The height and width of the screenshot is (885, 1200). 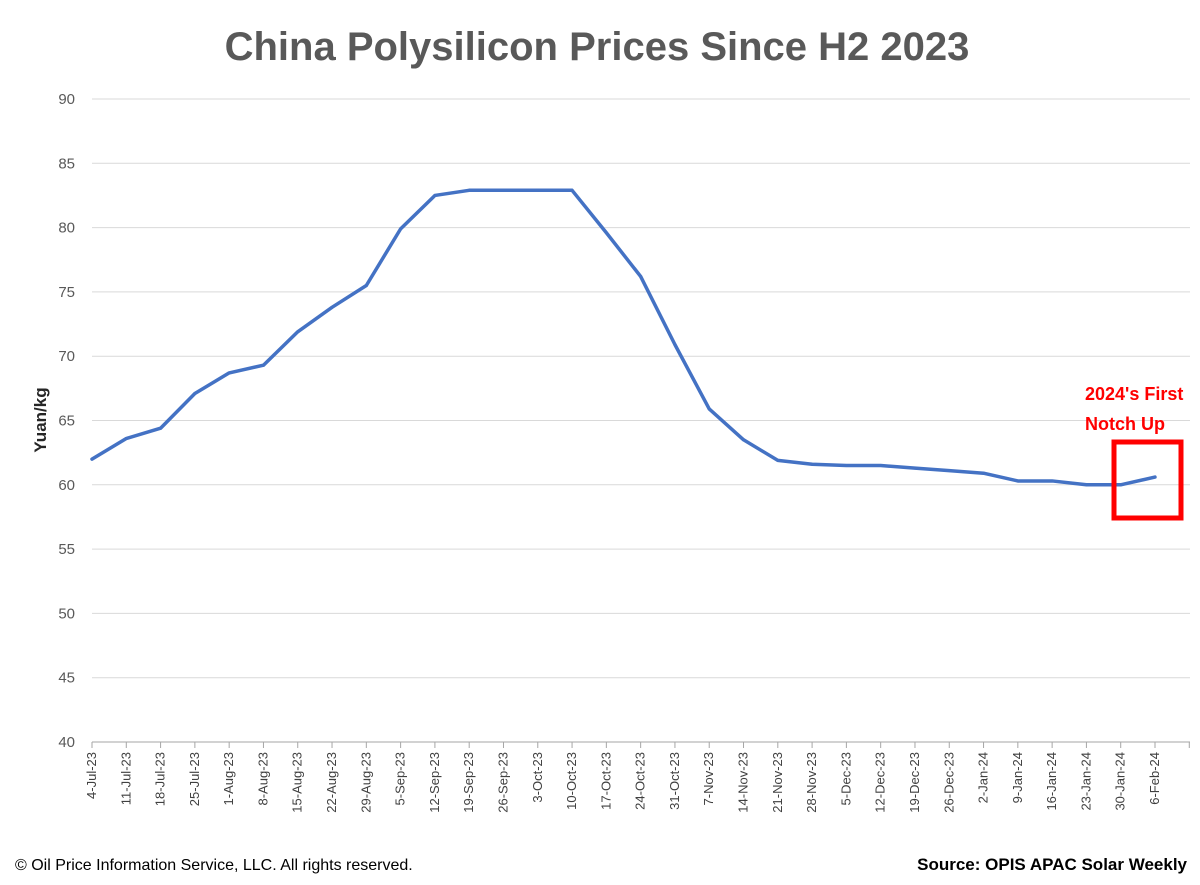 I want to click on x-tick-label: 7-Nov-23, so click(x=708, y=778).